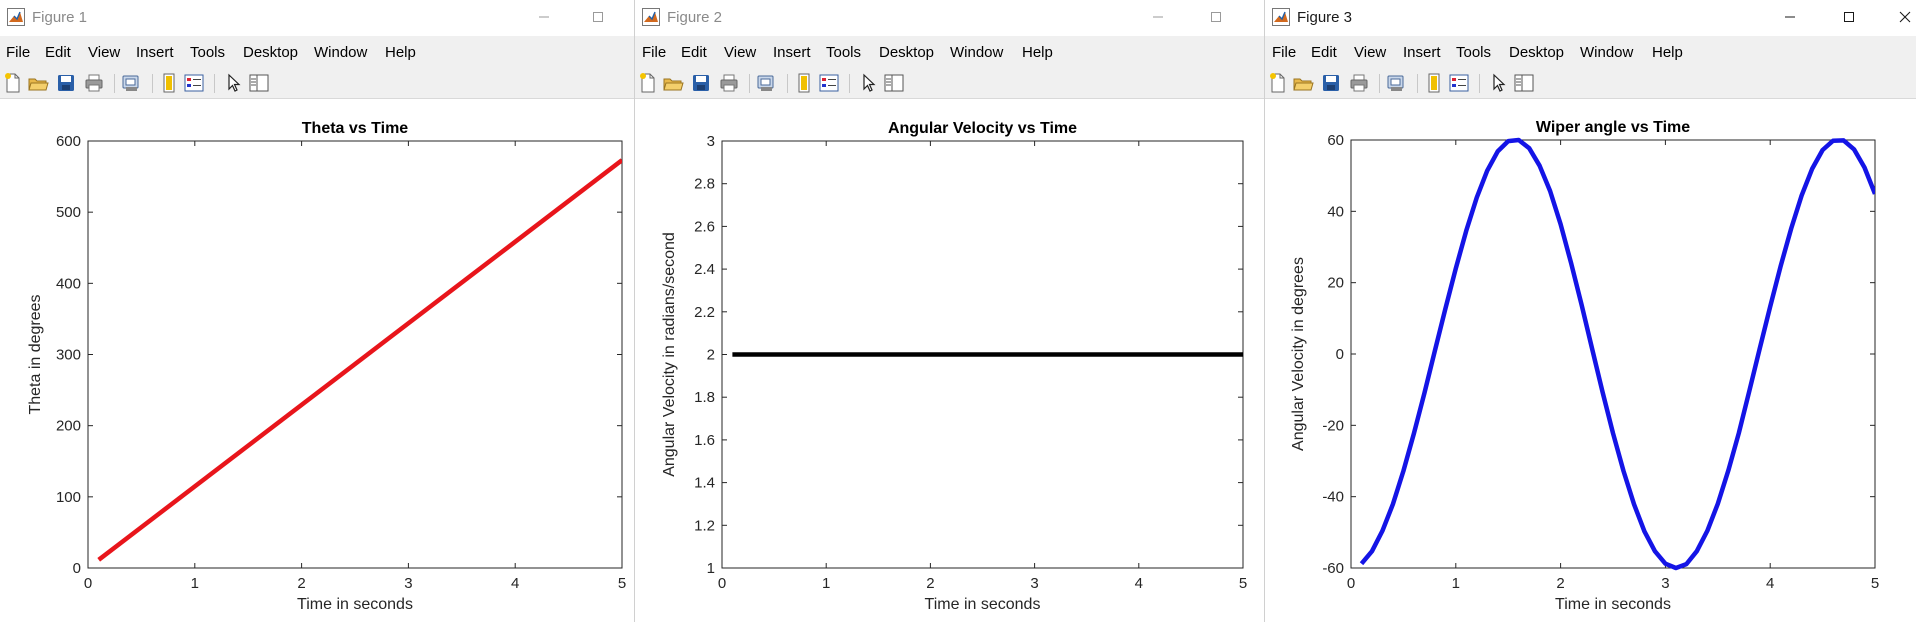  Describe the element at coordinates (355, 128) in the screenshot. I see `chart-title: Theta vs Time` at that location.